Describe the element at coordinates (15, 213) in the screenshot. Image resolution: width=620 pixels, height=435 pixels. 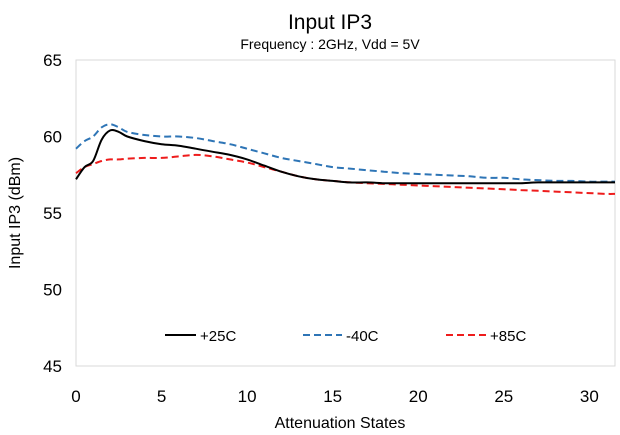
I see `y-axis-title: Input IP3 (dBm)` at that location.